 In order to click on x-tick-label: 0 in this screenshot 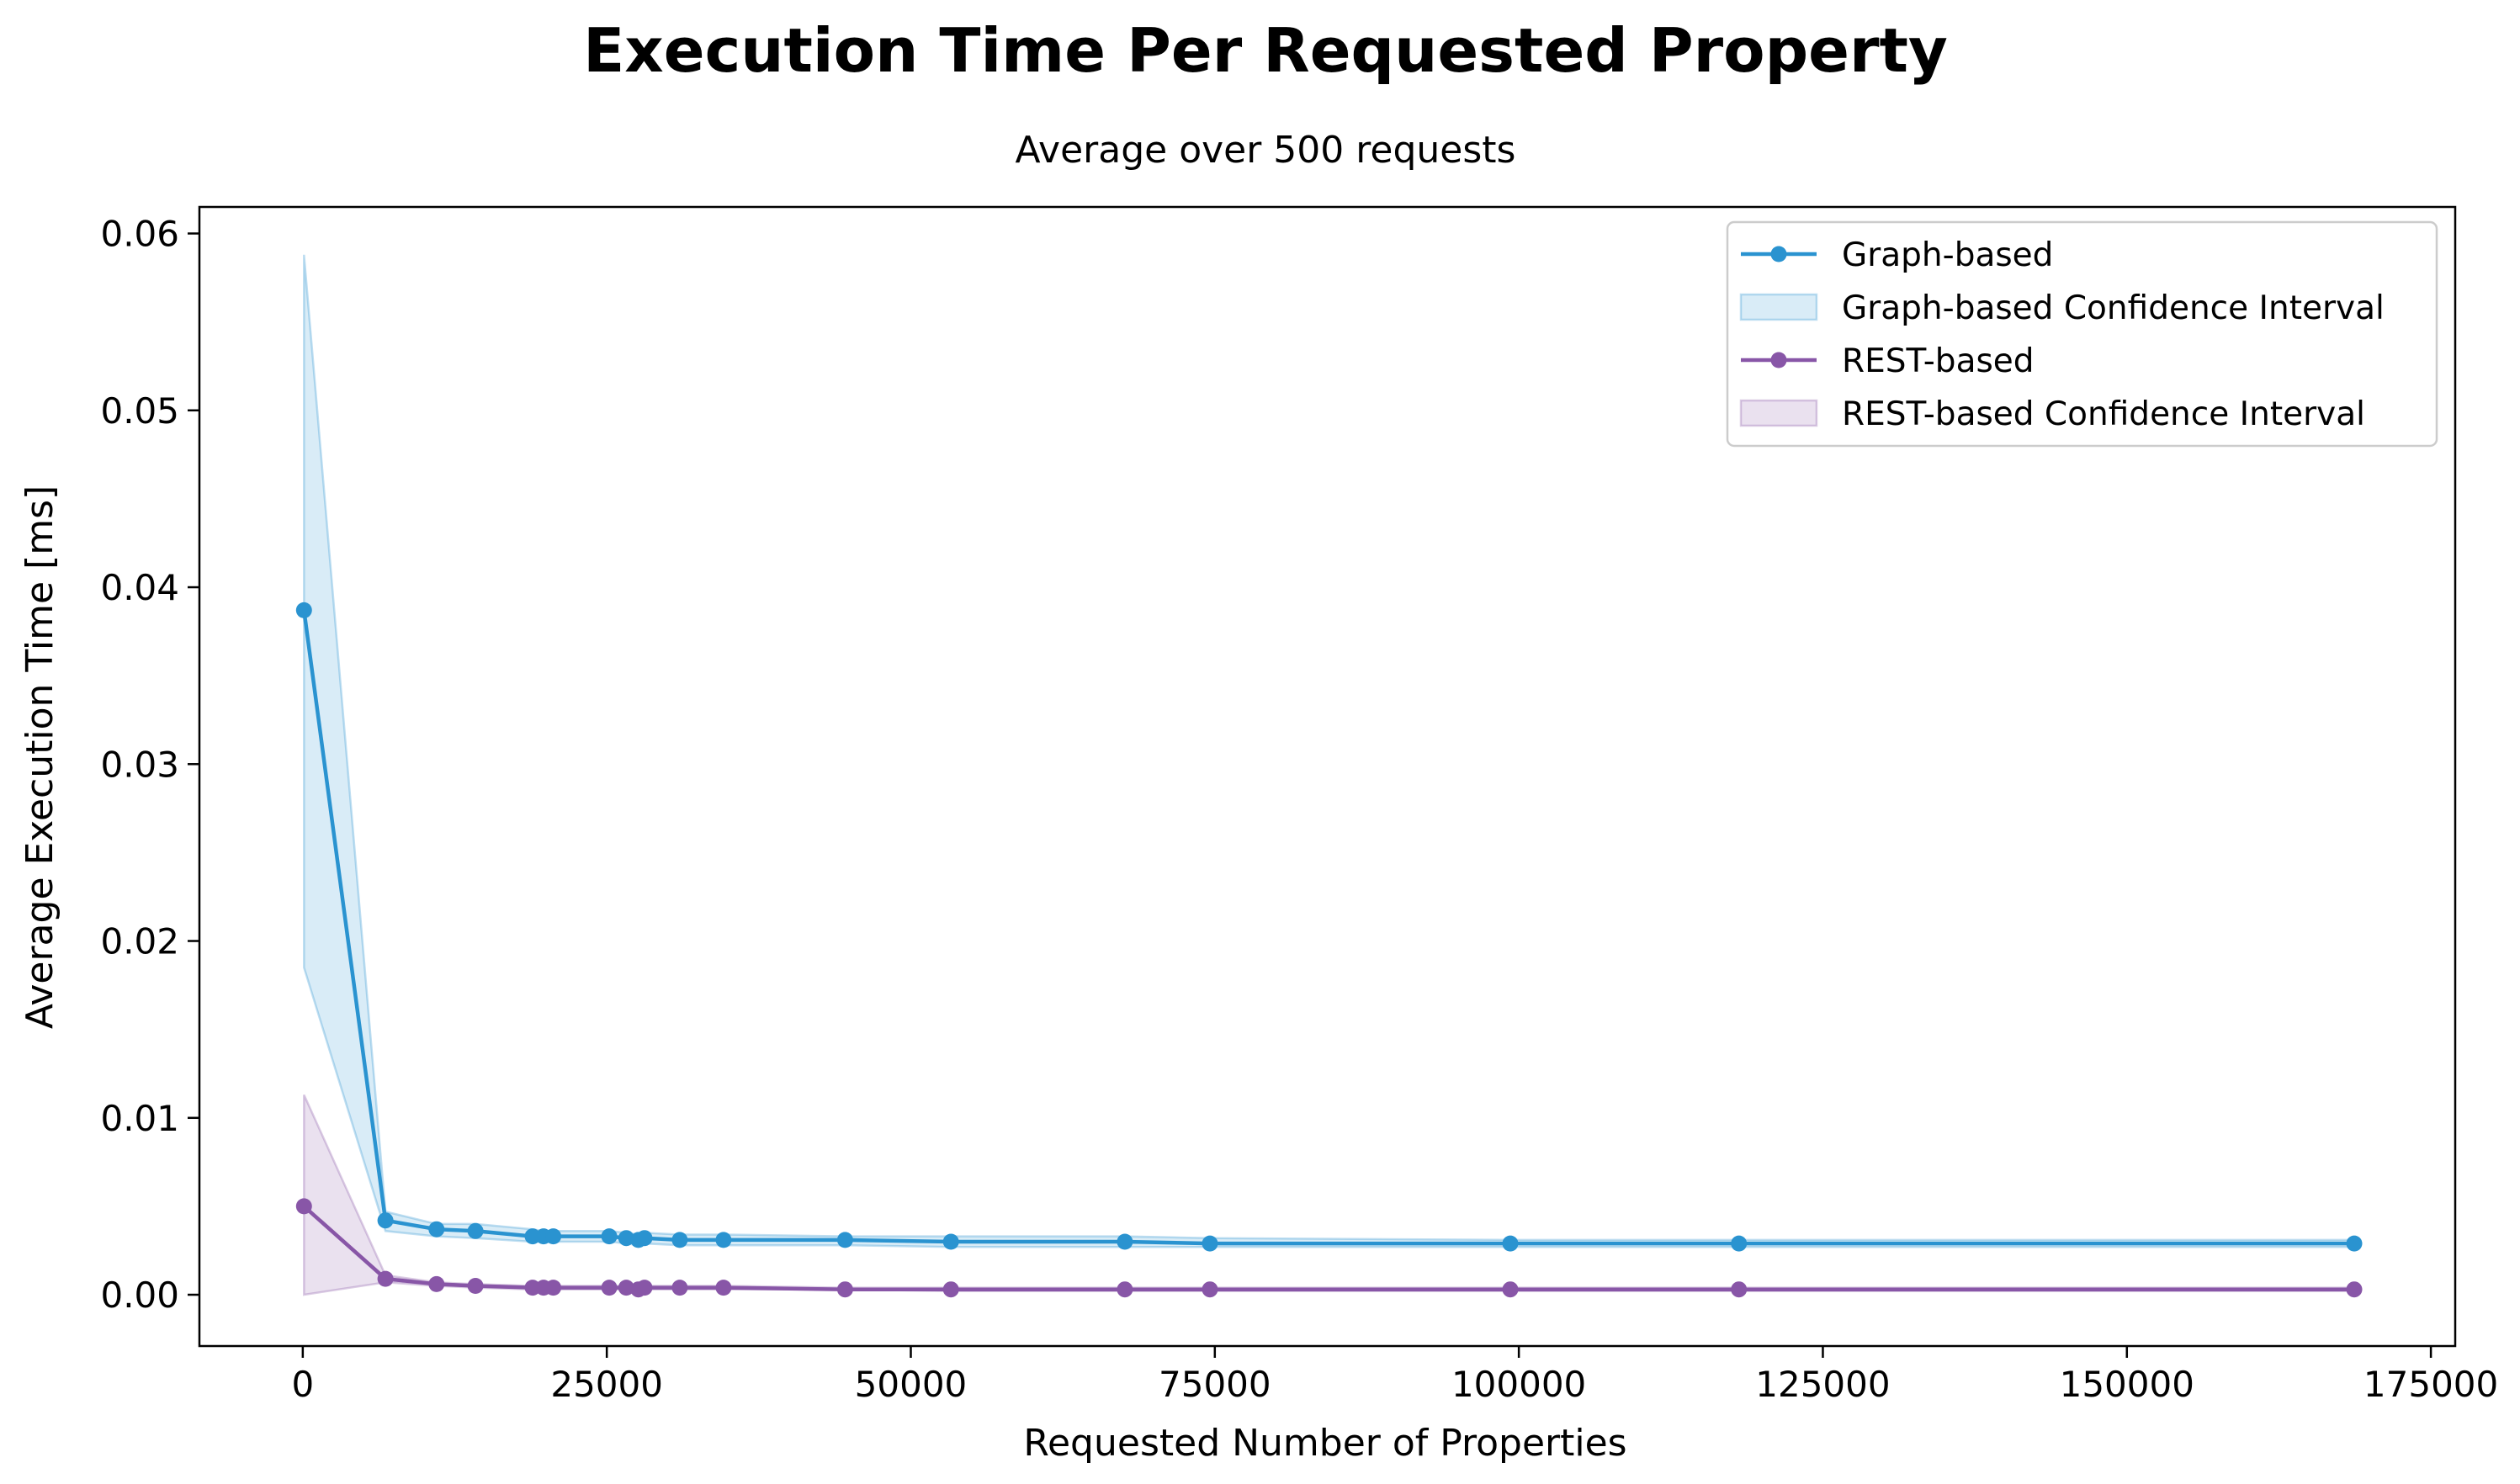, I will do `click(302, 1384)`.